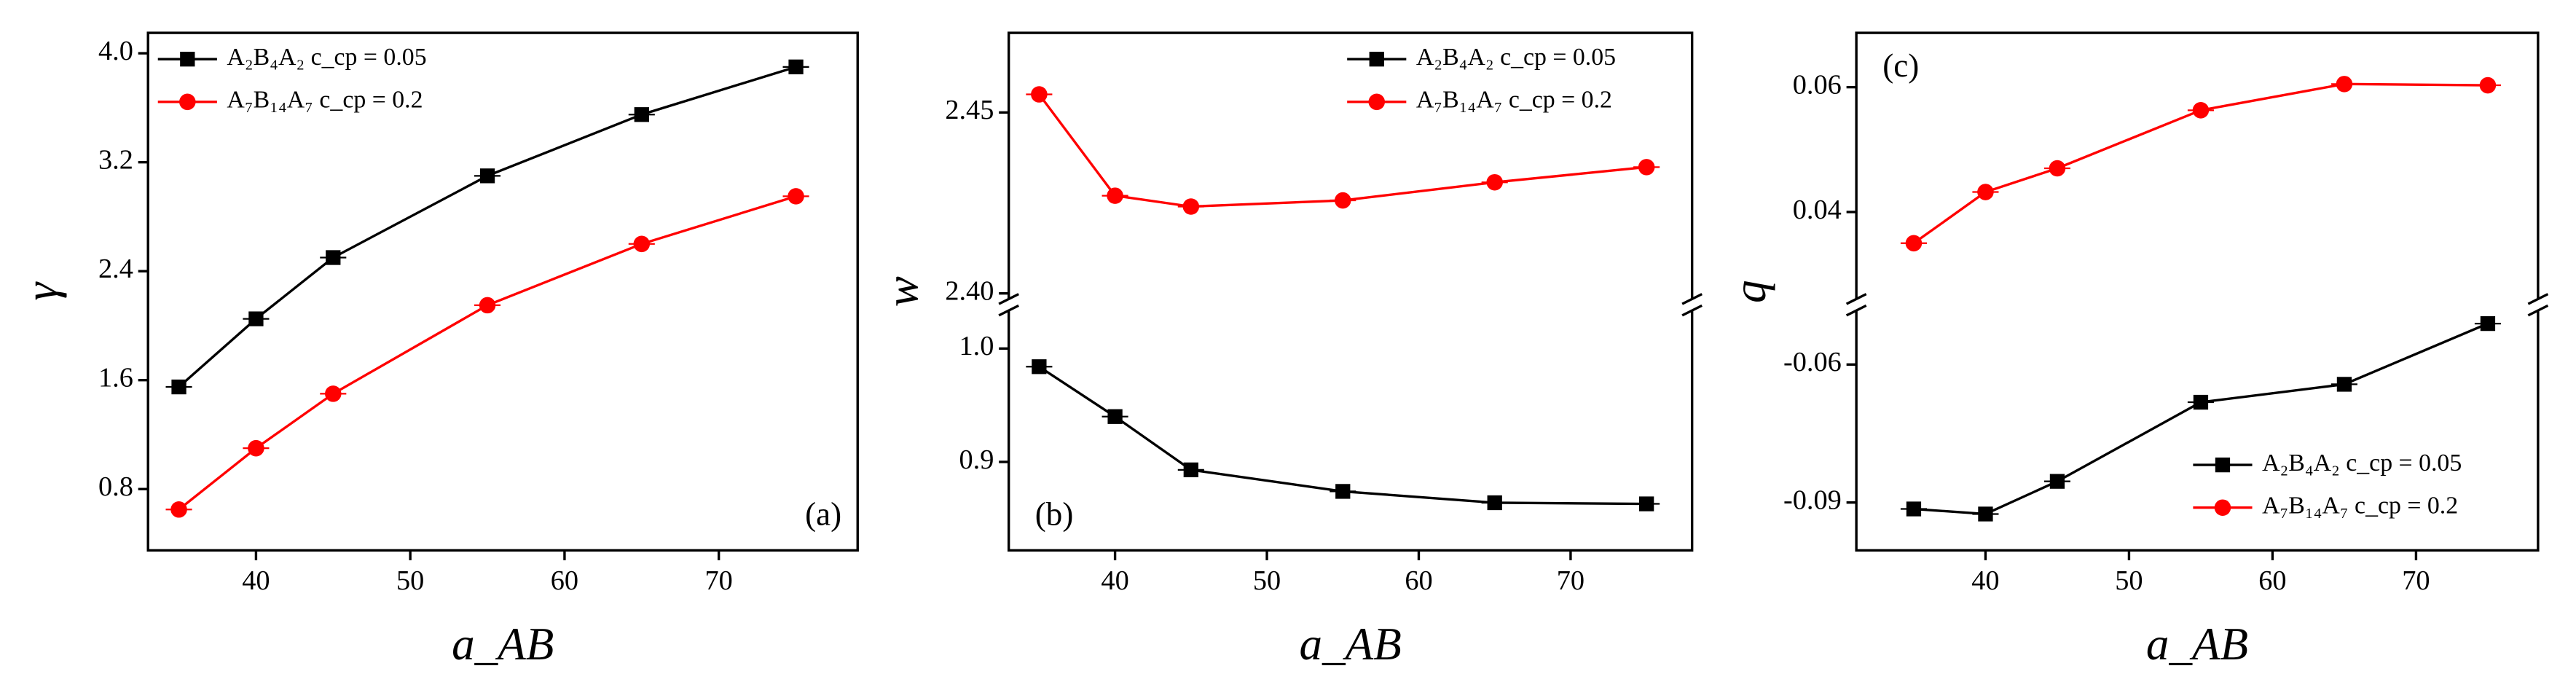 The width and height of the screenshot is (2576, 690). What do you see at coordinates (1812, 362) in the screenshot?
I see `y-tick-label: -0.06` at bounding box center [1812, 362].